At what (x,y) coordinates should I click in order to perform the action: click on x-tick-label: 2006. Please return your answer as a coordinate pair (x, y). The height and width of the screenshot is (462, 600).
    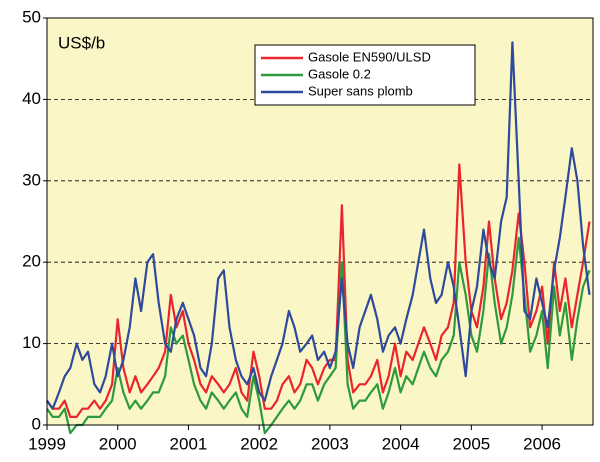
    Looking at the image, I should click on (542, 443).